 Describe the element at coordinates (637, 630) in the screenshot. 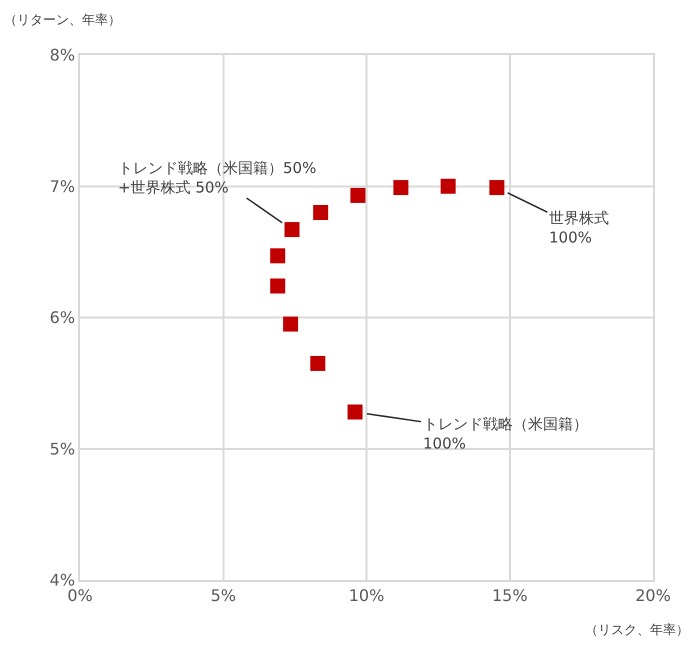

I see `x-axis-title: （リスク、年率）` at that location.